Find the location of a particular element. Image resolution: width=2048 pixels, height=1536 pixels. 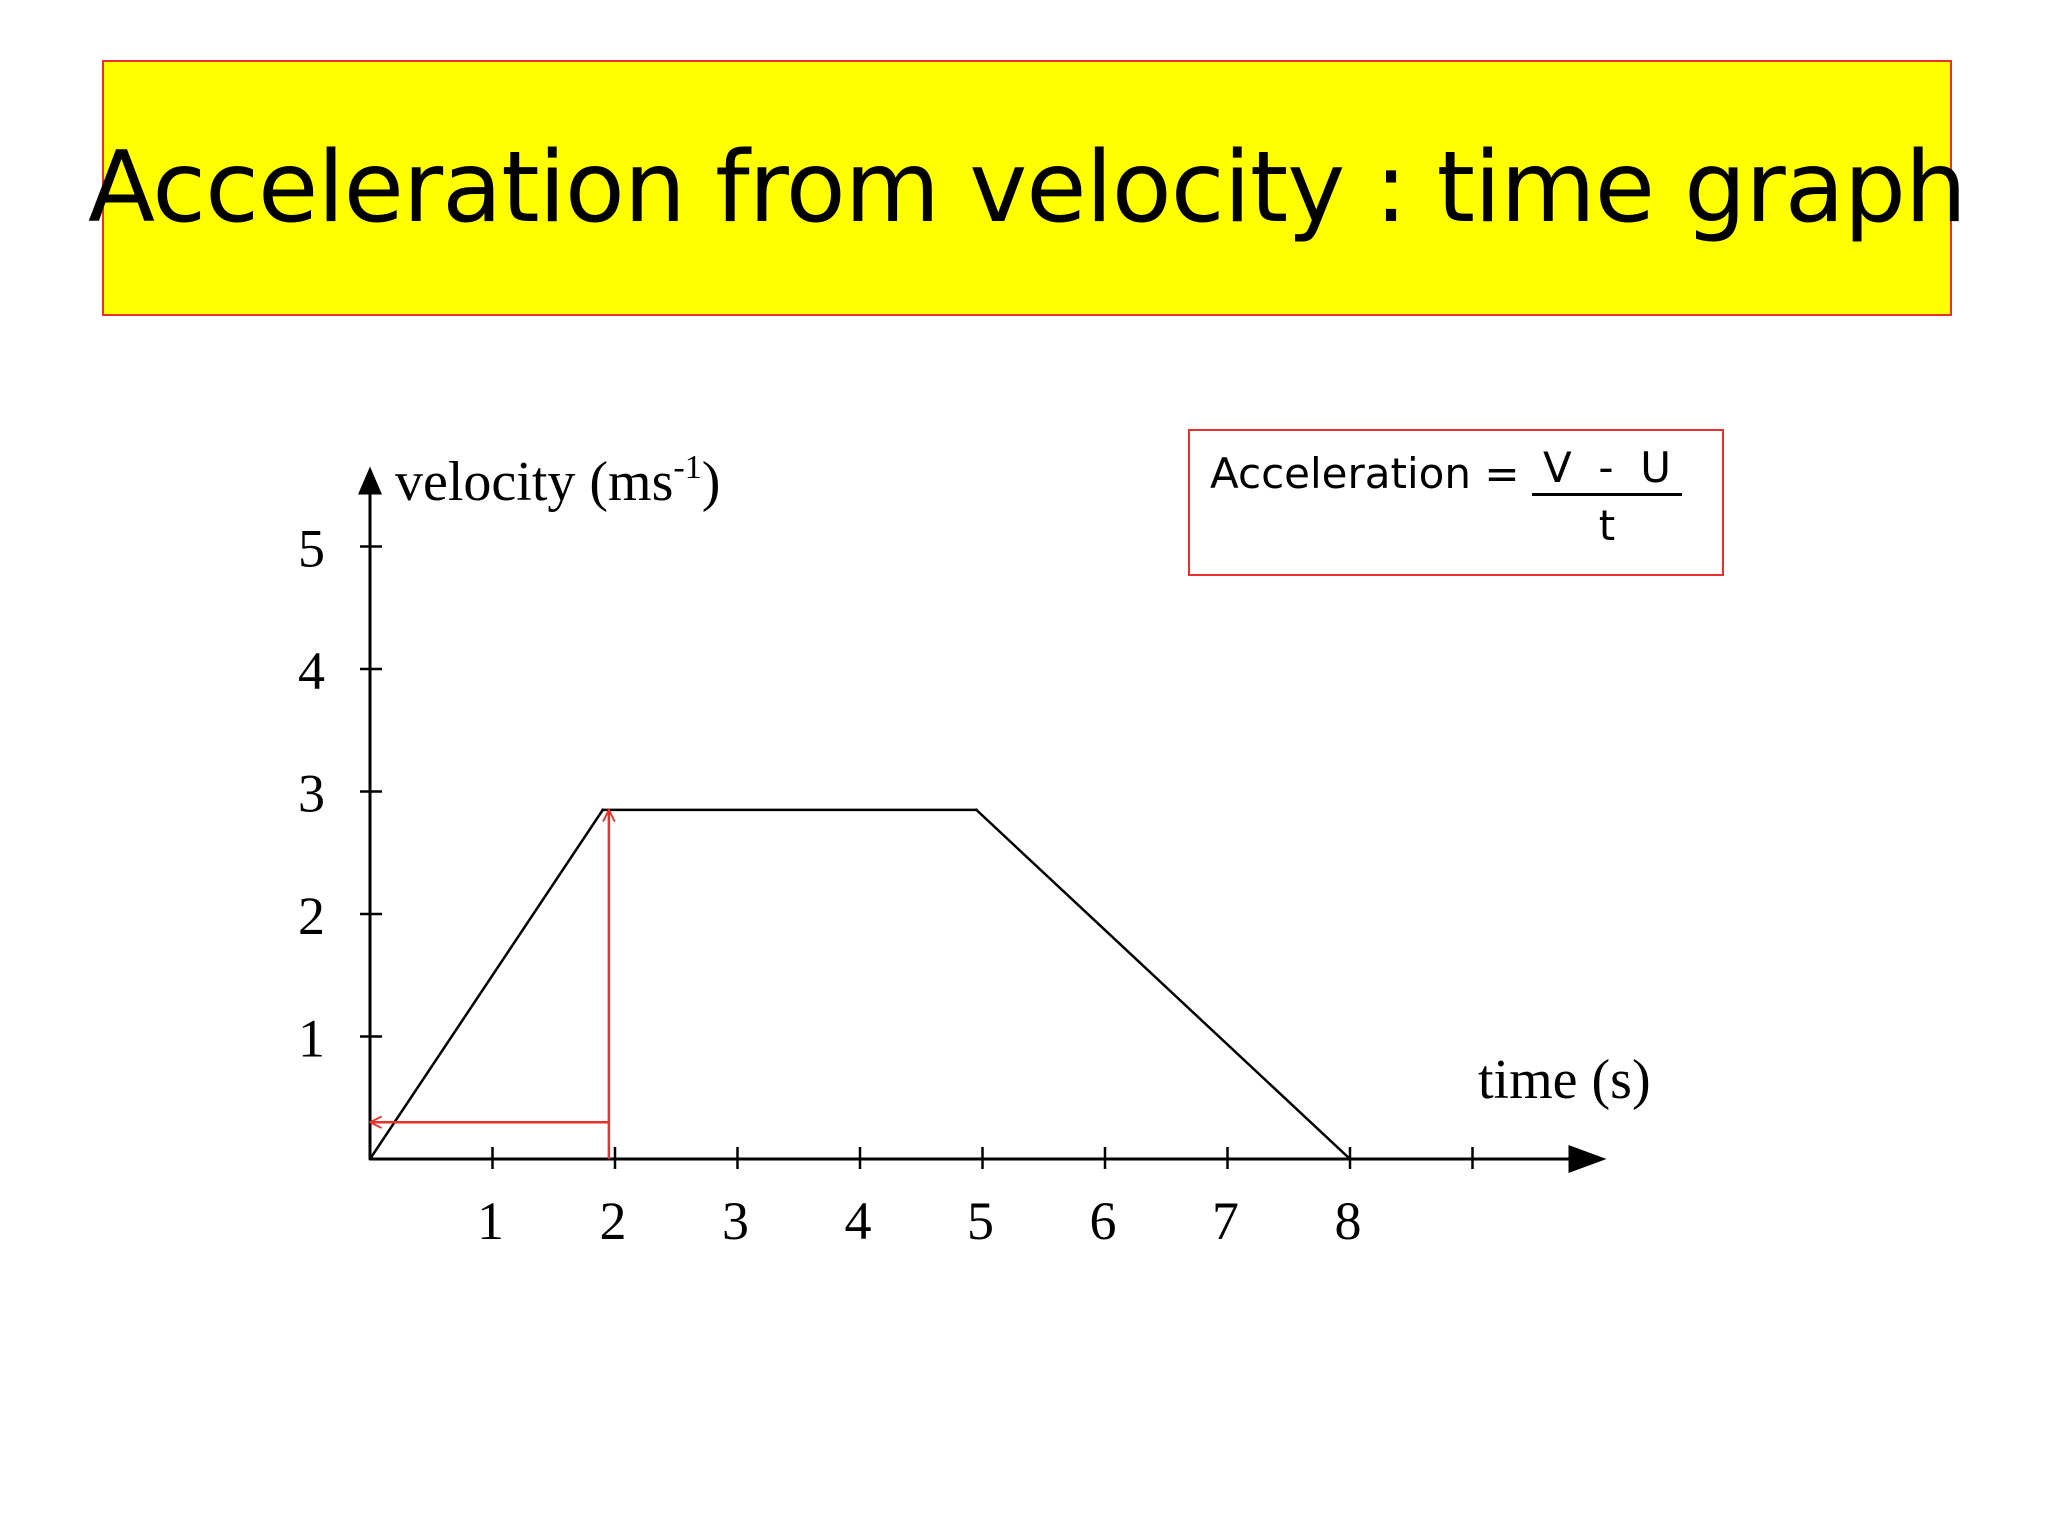

y-axis-arrowhead is located at coordinates (370, 480).